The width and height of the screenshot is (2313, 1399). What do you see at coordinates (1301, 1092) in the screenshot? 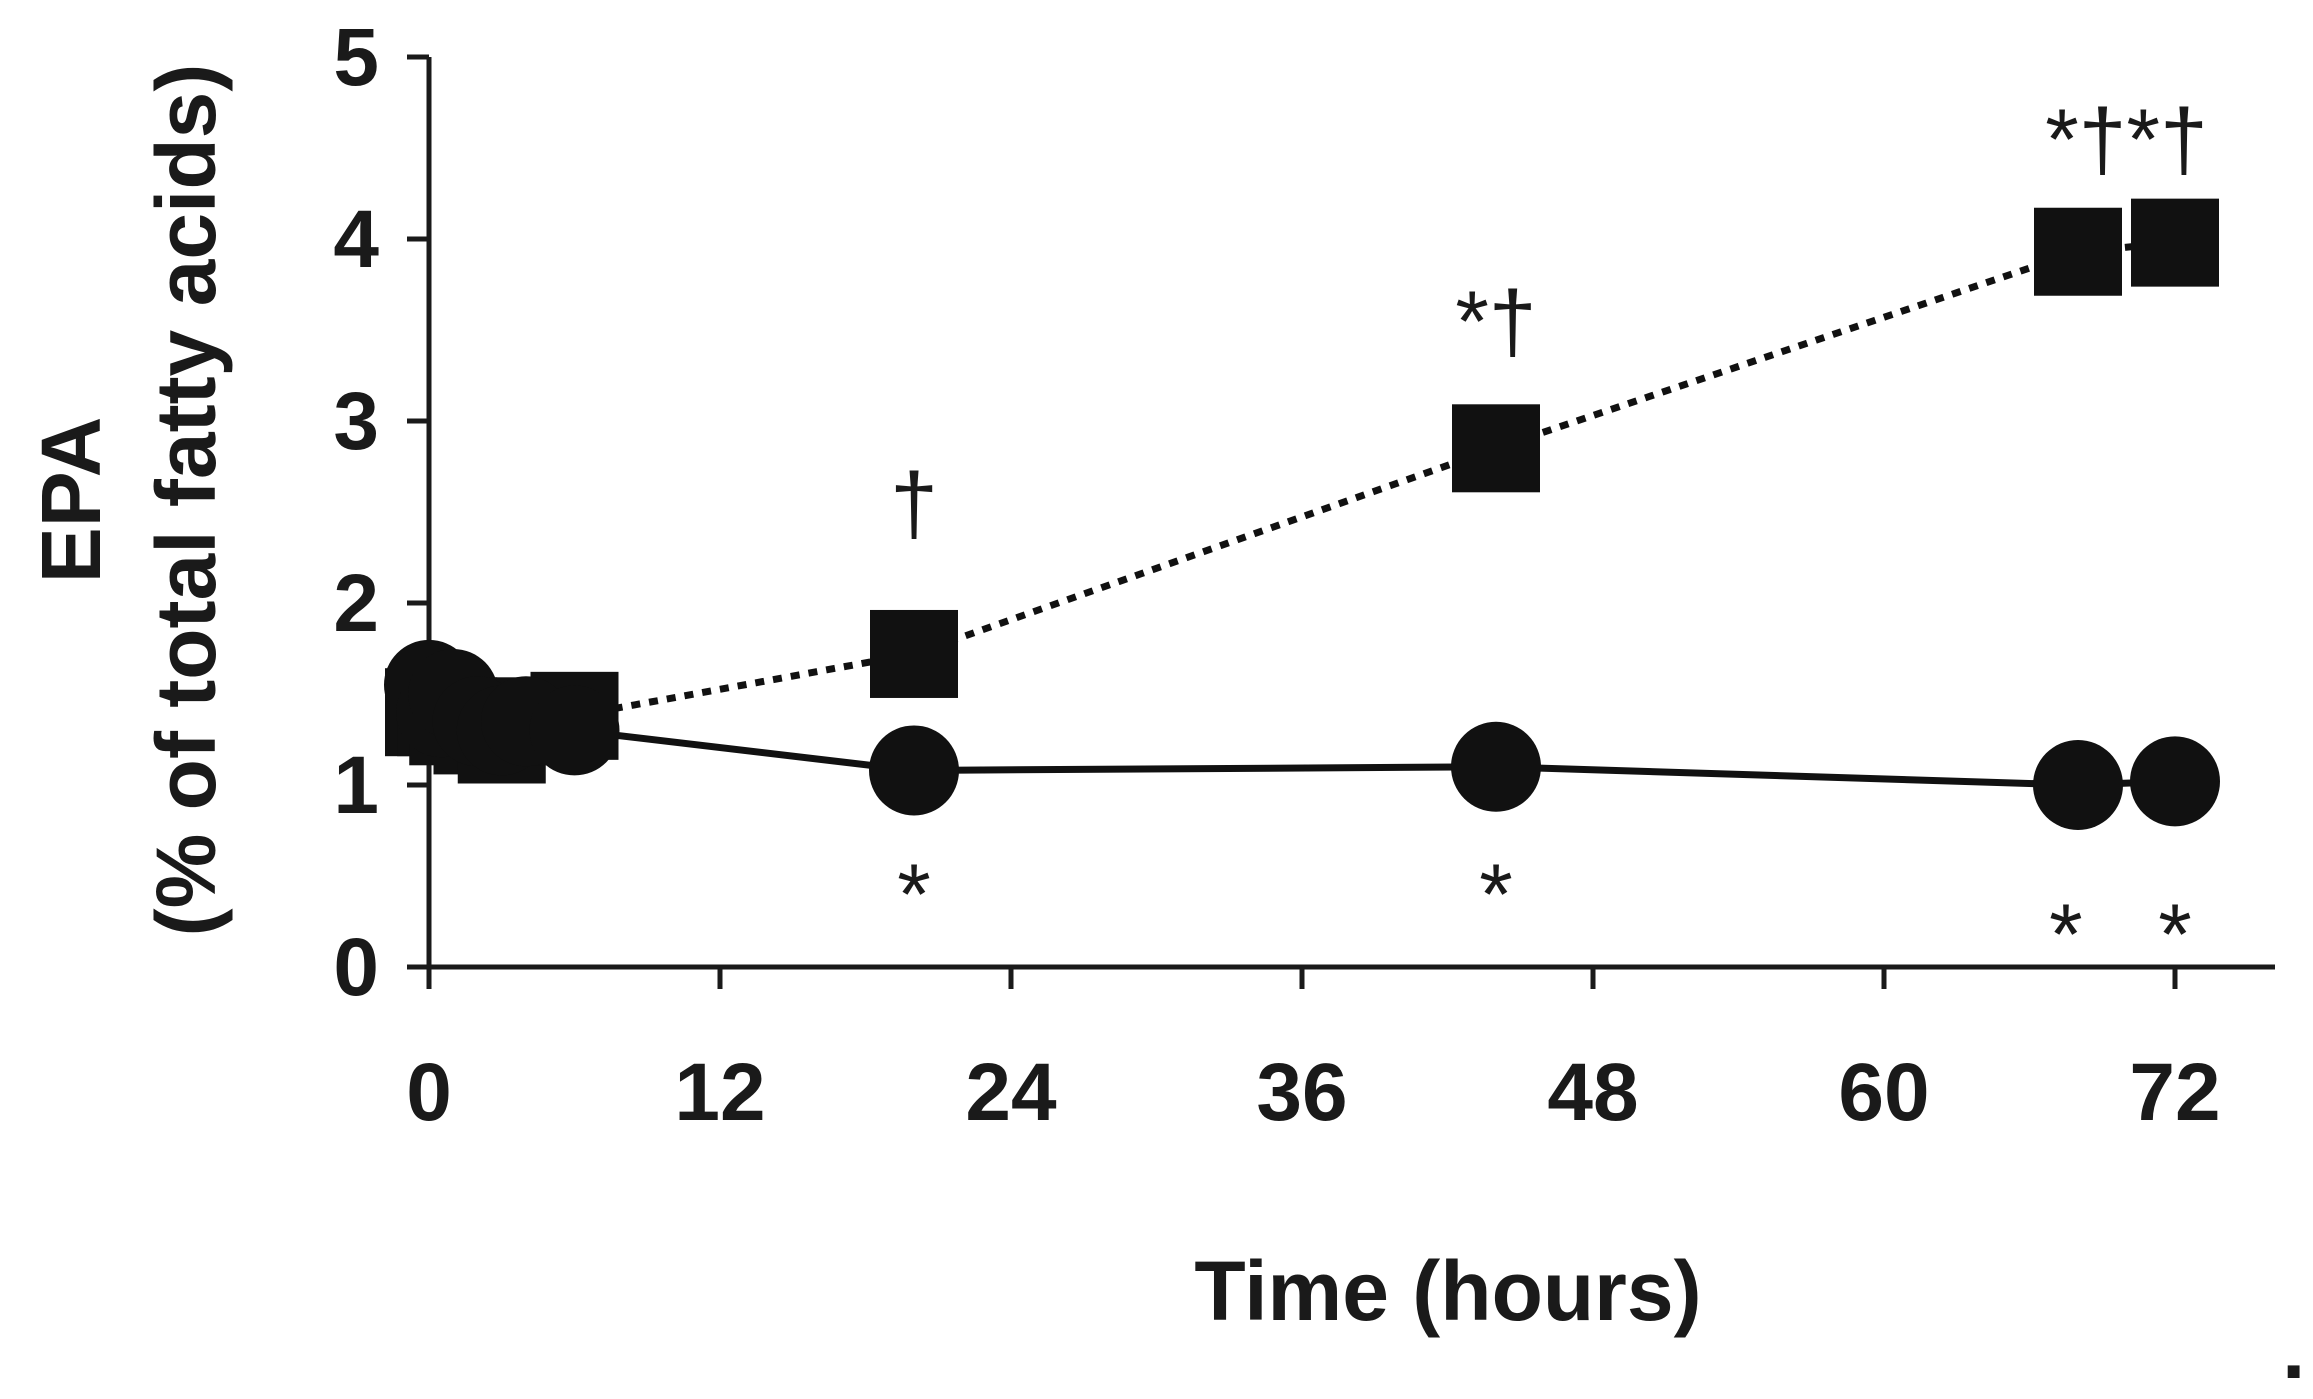
I see `x-tick-label: 36` at bounding box center [1301, 1092].